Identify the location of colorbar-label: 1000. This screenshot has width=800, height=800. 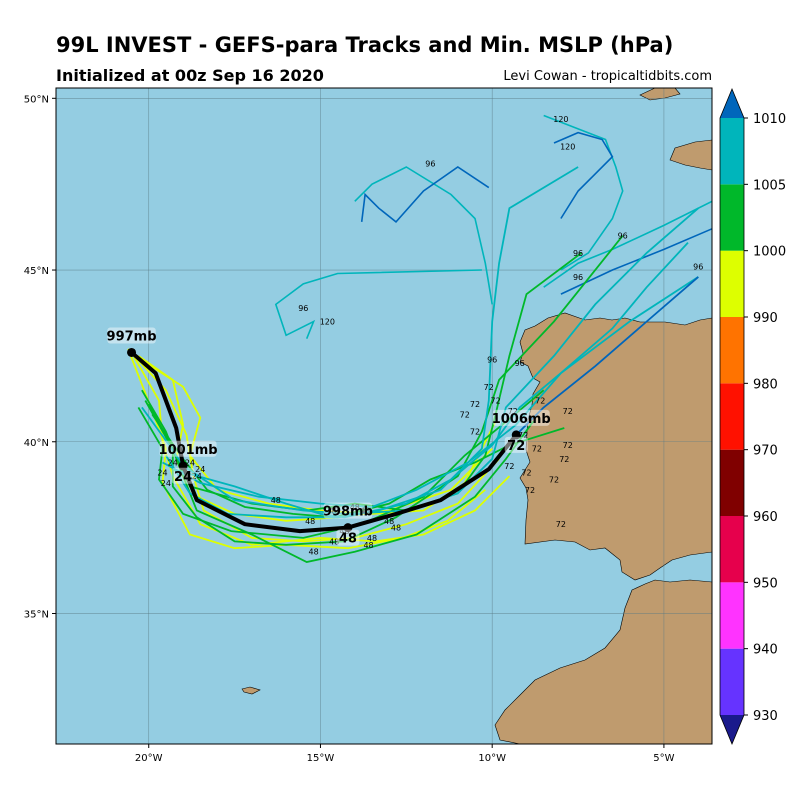
(769, 252).